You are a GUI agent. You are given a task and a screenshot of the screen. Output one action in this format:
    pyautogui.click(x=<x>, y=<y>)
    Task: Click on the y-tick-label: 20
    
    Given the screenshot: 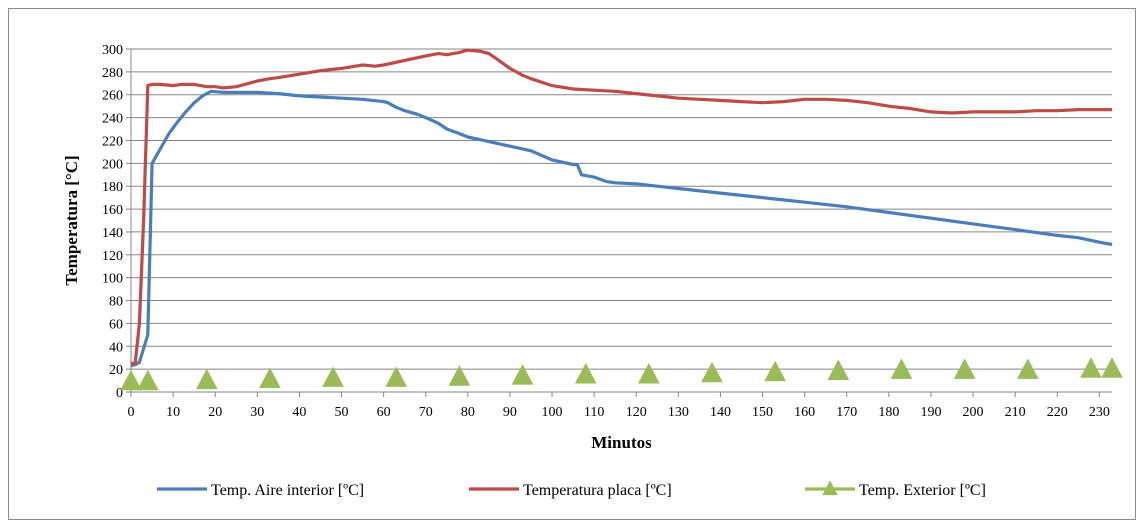 What is the action you would take?
    pyautogui.click(x=116, y=370)
    